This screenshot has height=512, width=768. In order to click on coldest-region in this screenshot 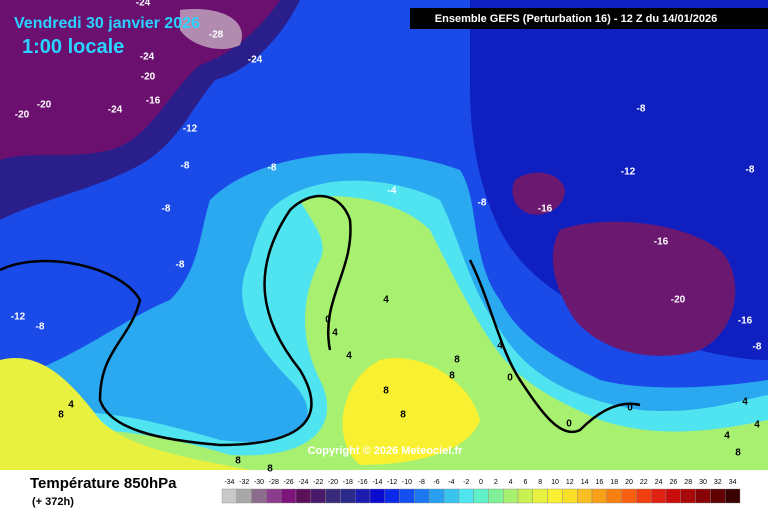, I will do `click(211, 29)`.